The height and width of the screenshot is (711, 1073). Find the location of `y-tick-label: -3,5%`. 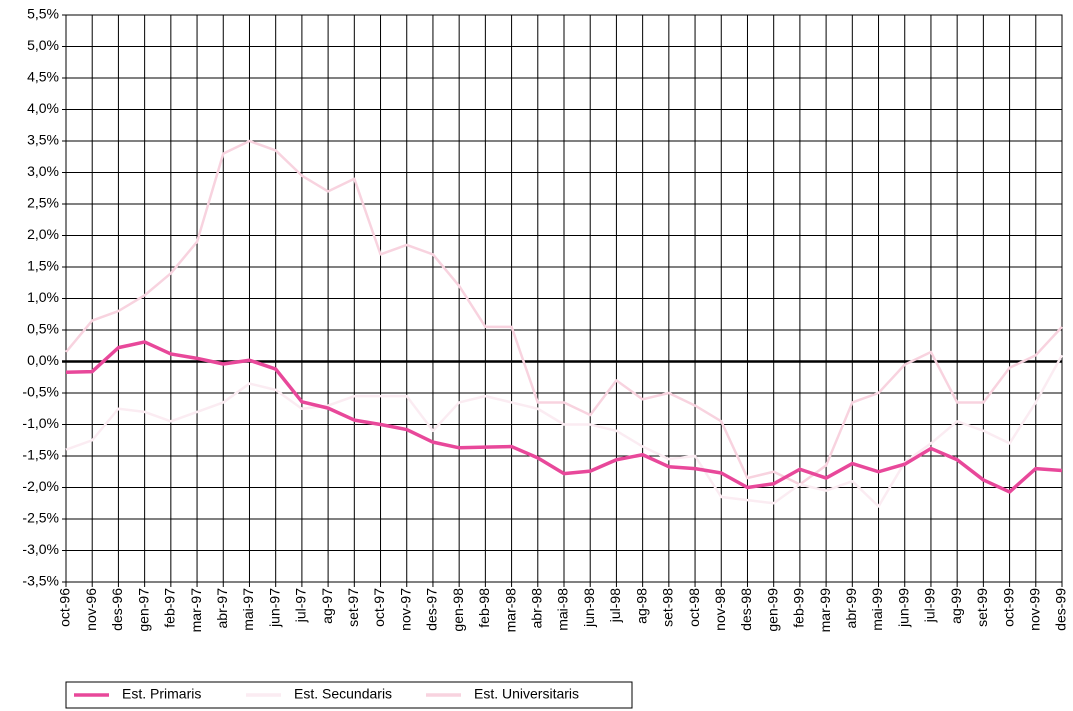

y-tick-label: -3,5% is located at coordinates (40, 581).